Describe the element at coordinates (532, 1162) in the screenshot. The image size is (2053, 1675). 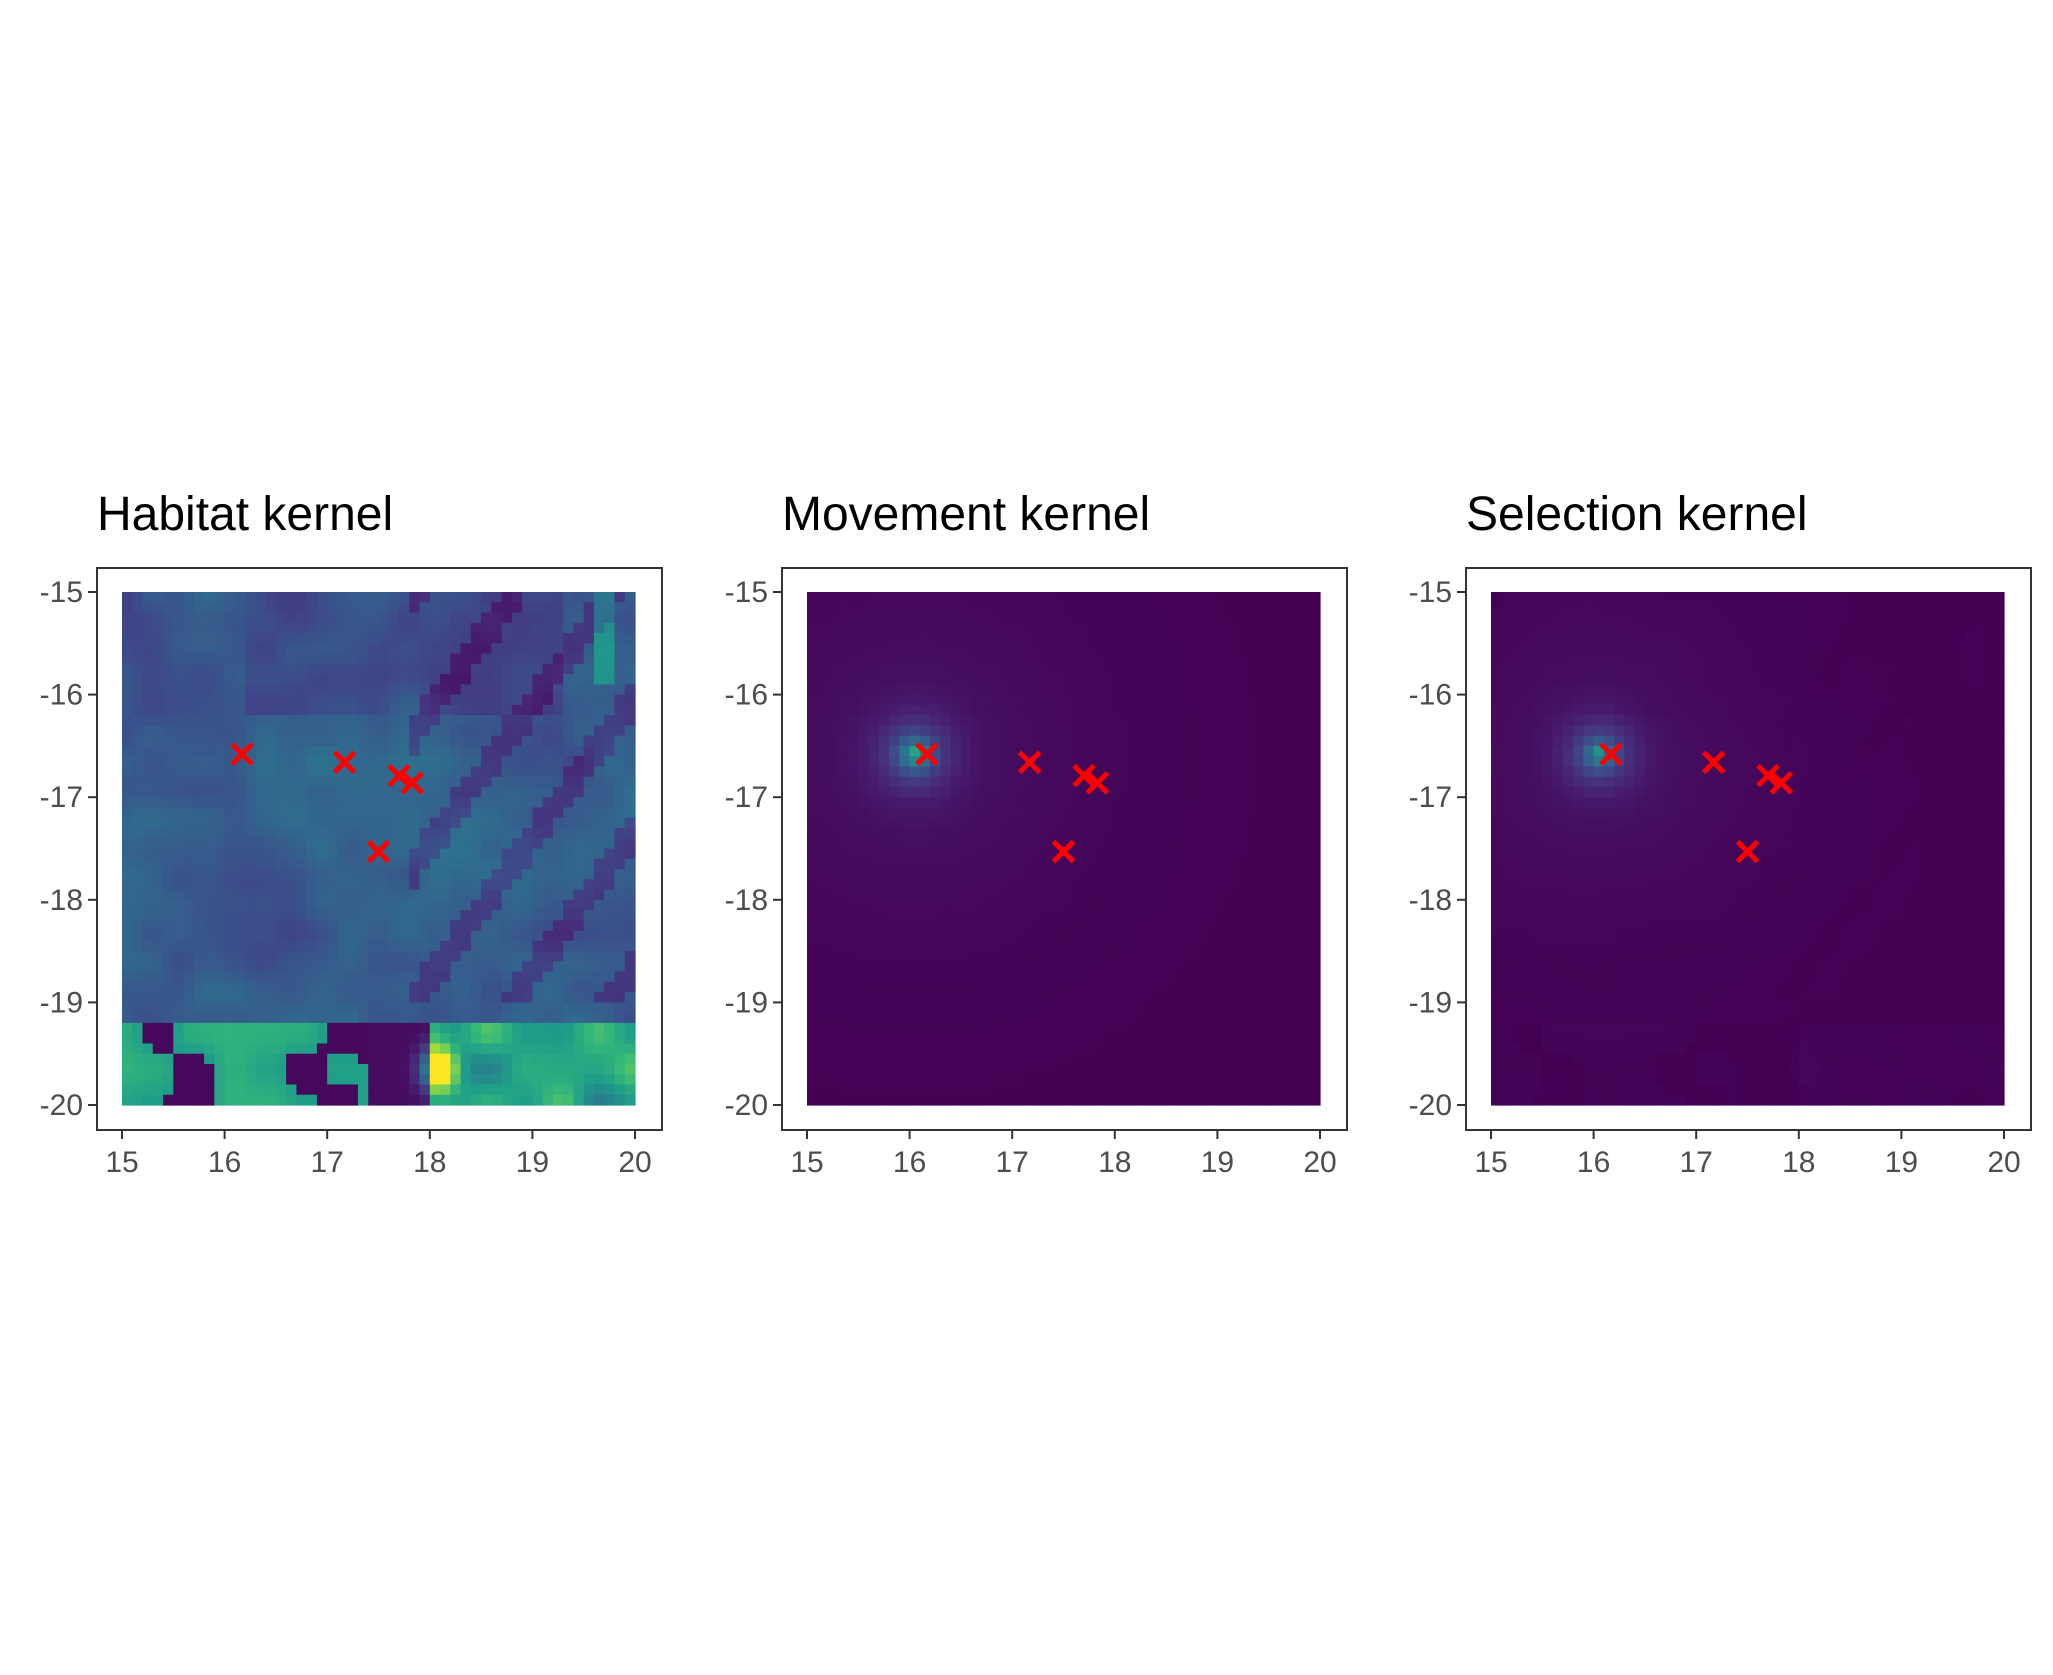
I see `x-tick-label: 19` at that location.